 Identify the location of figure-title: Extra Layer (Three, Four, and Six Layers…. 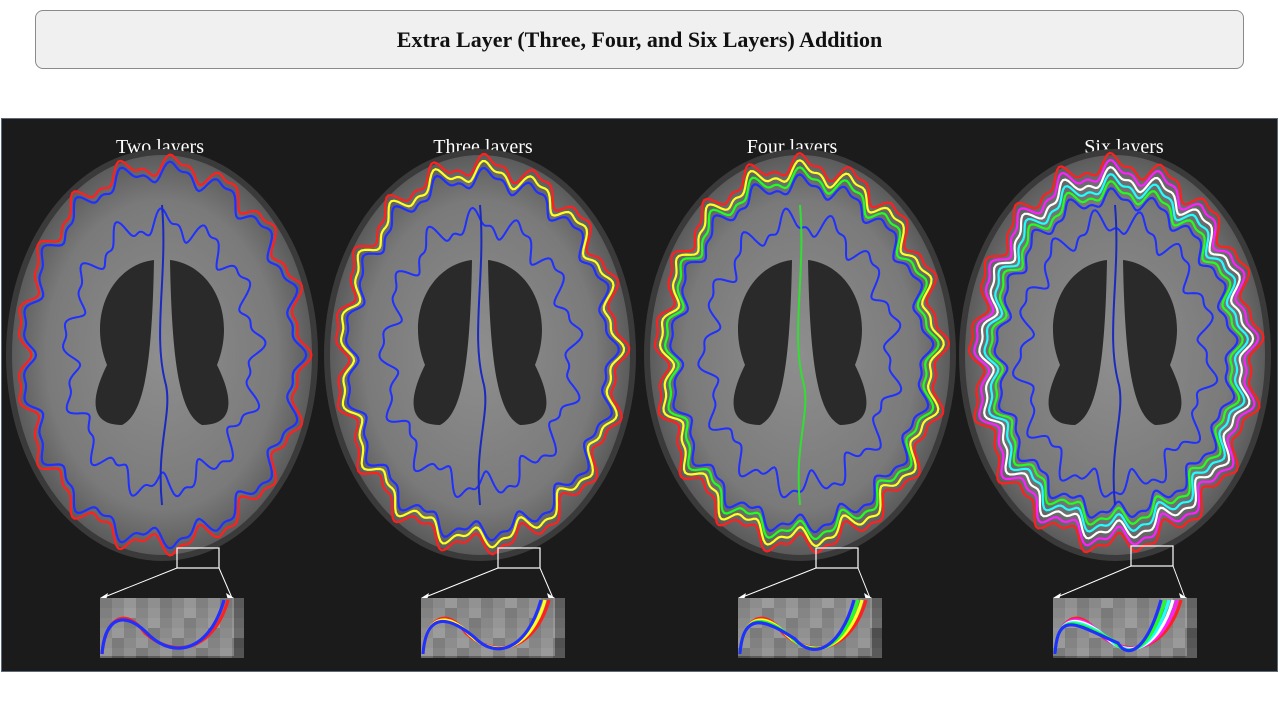
(639, 39).